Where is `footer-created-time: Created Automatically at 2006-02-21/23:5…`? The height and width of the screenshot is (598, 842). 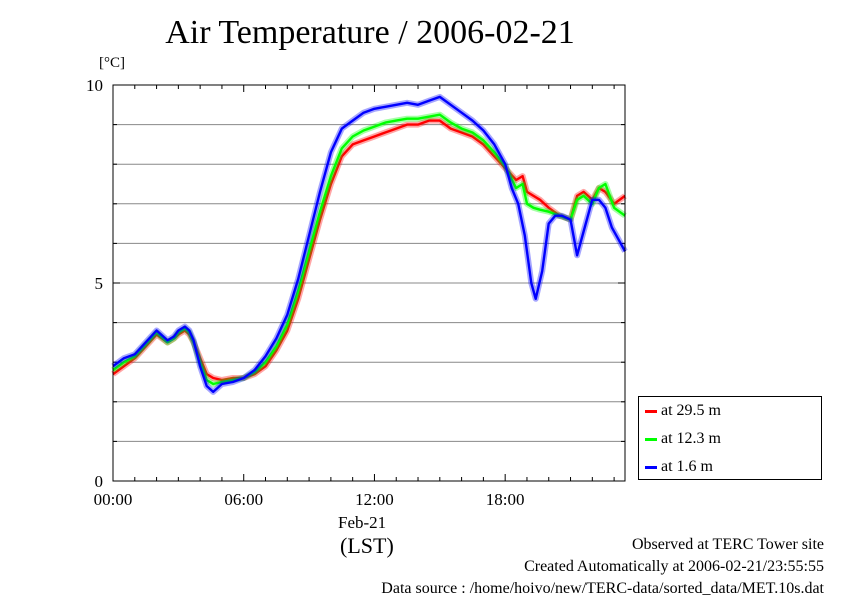
footer-created-time: Created Automatically at 2006-02-21/23:5… is located at coordinates (674, 566).